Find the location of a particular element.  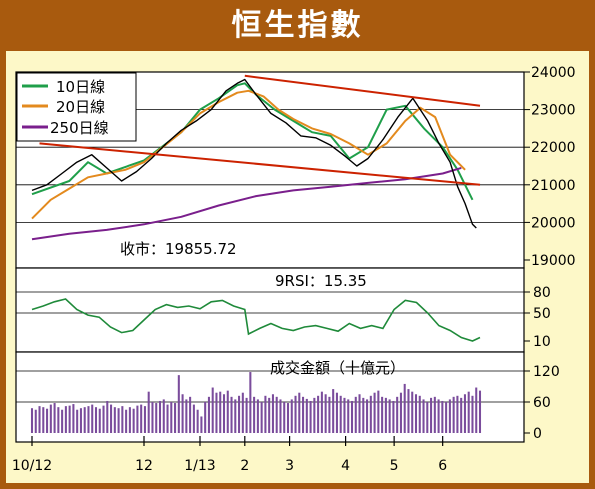

rsi-annotation: 9RSI：15.35 is located at coordinates (321, 281).